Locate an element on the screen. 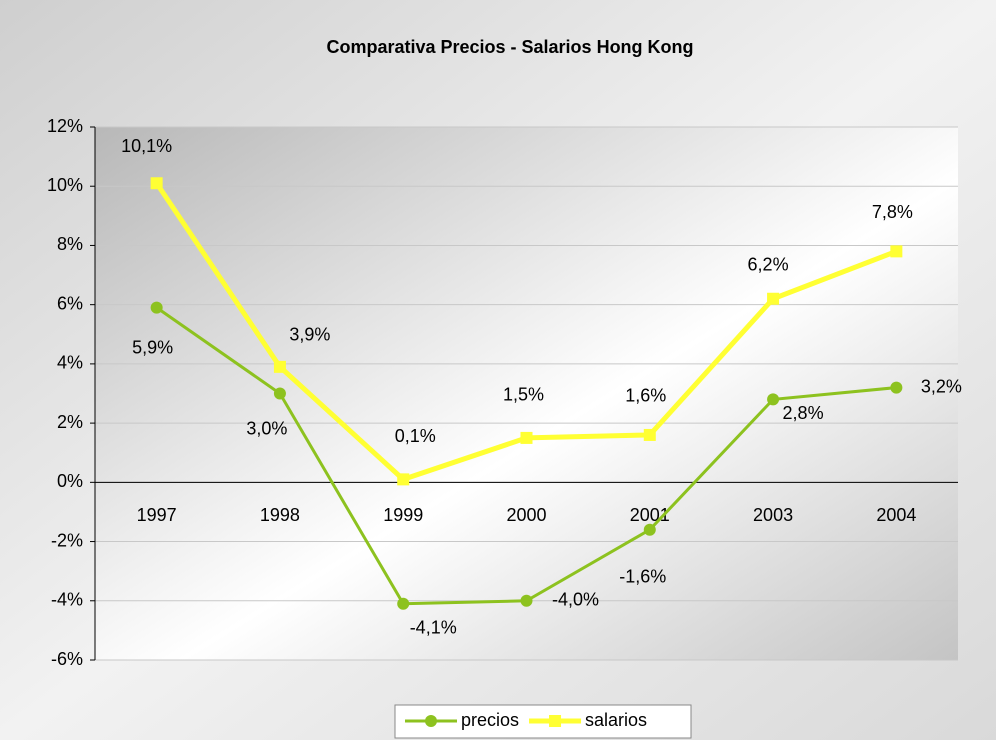 The width and height of the screenshot is (996, 740). legend-label: salarios is located at coordinates (616, 720).